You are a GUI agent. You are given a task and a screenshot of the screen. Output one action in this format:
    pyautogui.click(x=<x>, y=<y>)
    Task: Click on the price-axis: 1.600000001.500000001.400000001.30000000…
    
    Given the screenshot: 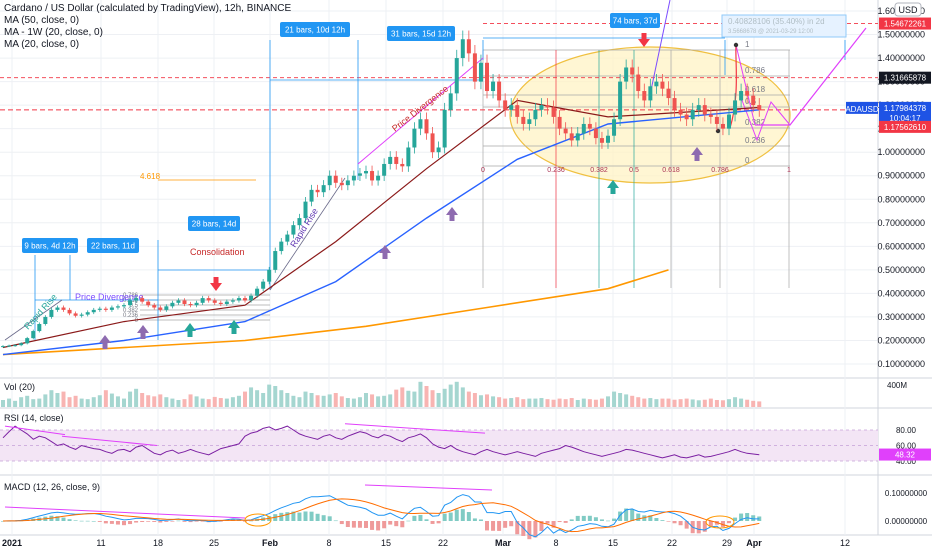 What is the action you would take?
    pyautogui.click(x=888, y=187)
    